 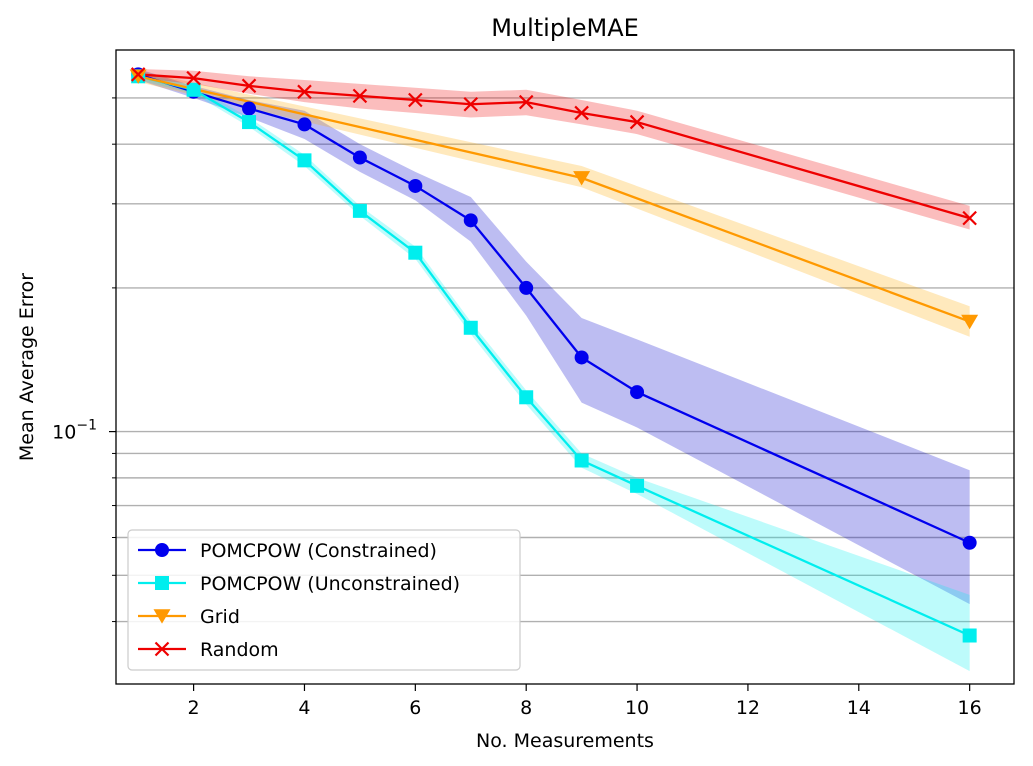 What do you see at coordinates (859, 708) in the screenshot?
I see `x-tick-label: 14` at bounding box center [859, 708].